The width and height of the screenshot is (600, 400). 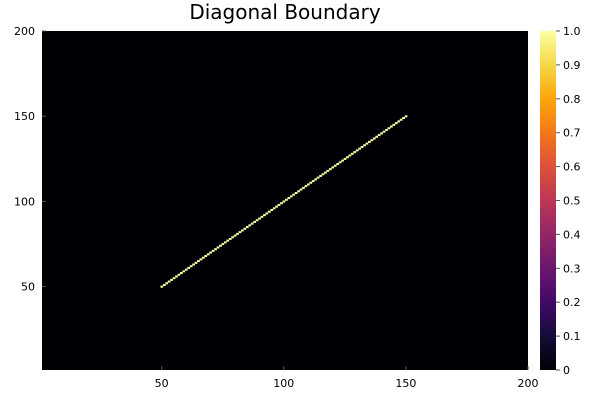 I want to click on y-tick-label: 200, so click(x=24, y=31).